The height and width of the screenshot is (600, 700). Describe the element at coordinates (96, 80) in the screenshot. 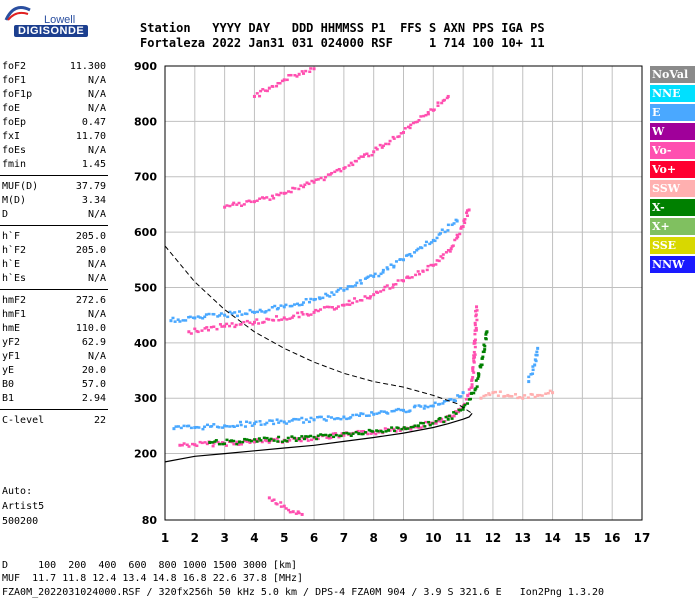

I see `param-value: N/A` at that location.